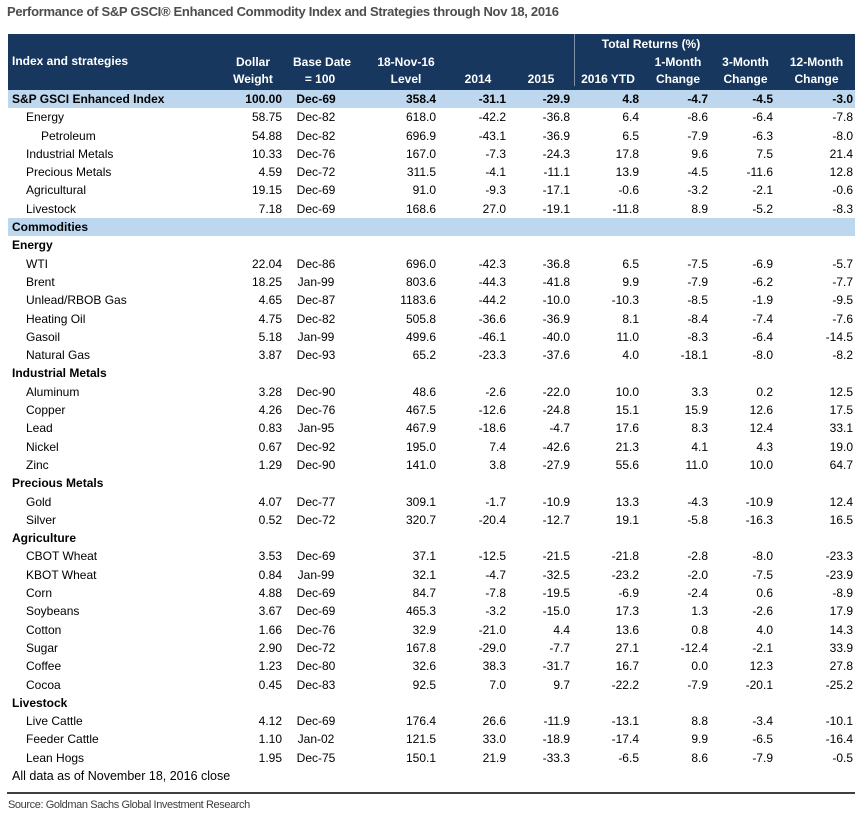 The width and height of the screenshot is (862, 817). What do you see at coordinates (764, 629) in the screenshot?
I see `cell-3-month-change: 4.0` at bounding box center [764, 629].